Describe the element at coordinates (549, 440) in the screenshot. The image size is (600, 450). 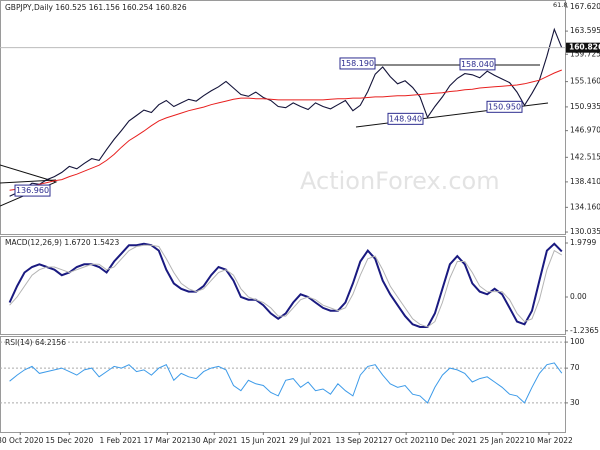
I see `x-tick-label: 10 Mar 2022` at that location.